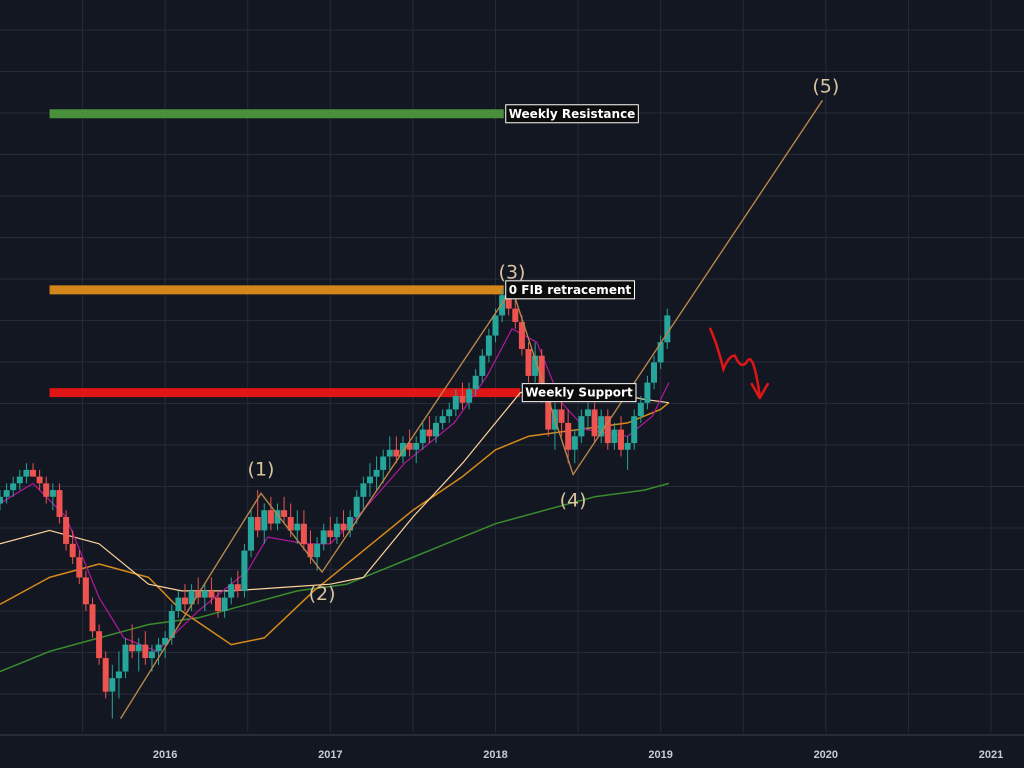  I want to click on x-tick-label: 2017, so click(330, 755).